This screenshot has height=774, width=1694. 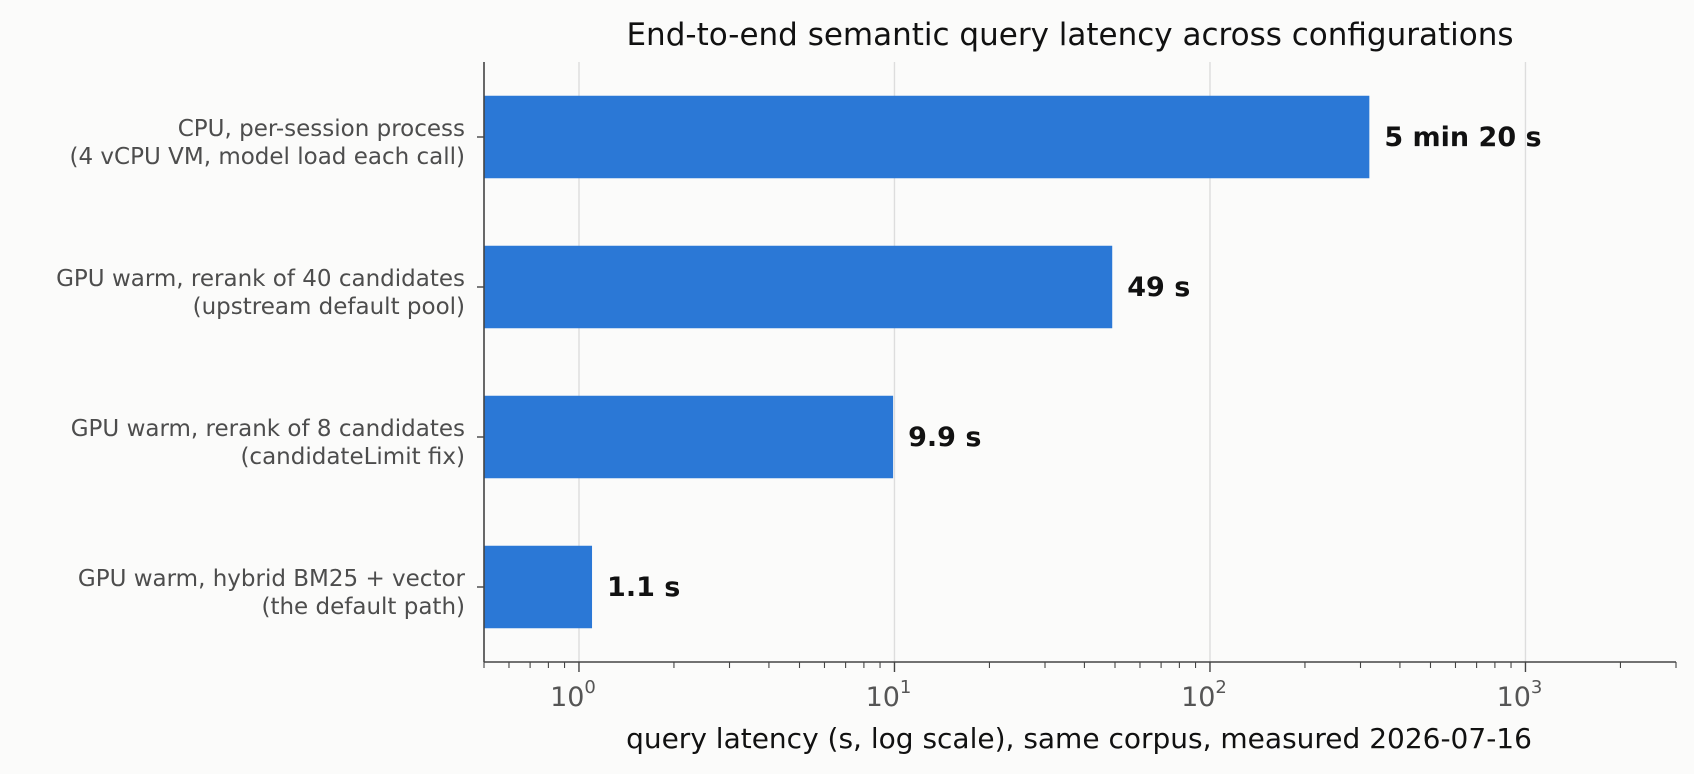 What do you see at coordinates (643, 587) in the screenshot?
I see `value-label-3: 1.1 s` at bounding box center [643, 587].